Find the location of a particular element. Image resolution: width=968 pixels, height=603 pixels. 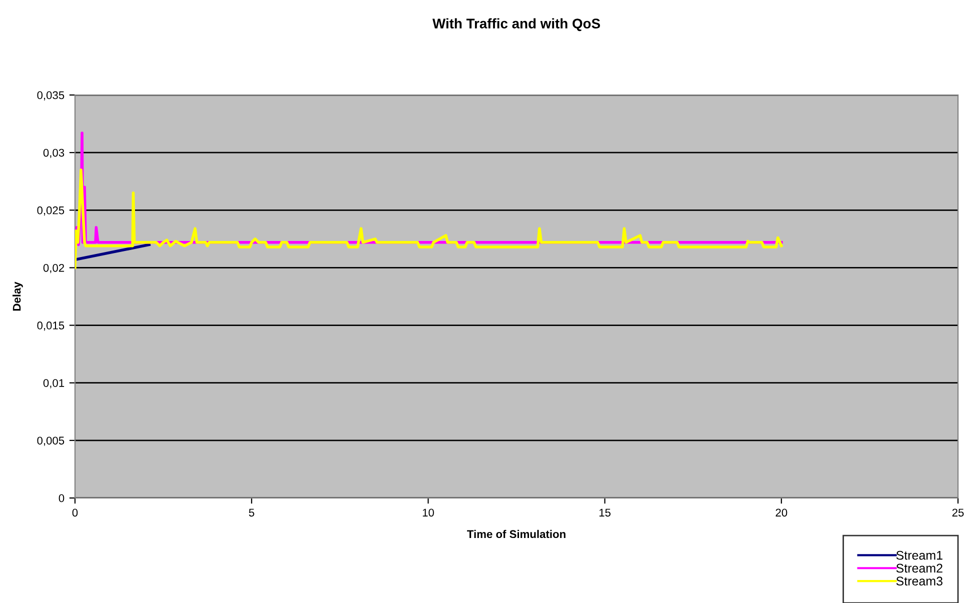

chart-title: With Traffic and with QoS is located at coordinates (516, 25).